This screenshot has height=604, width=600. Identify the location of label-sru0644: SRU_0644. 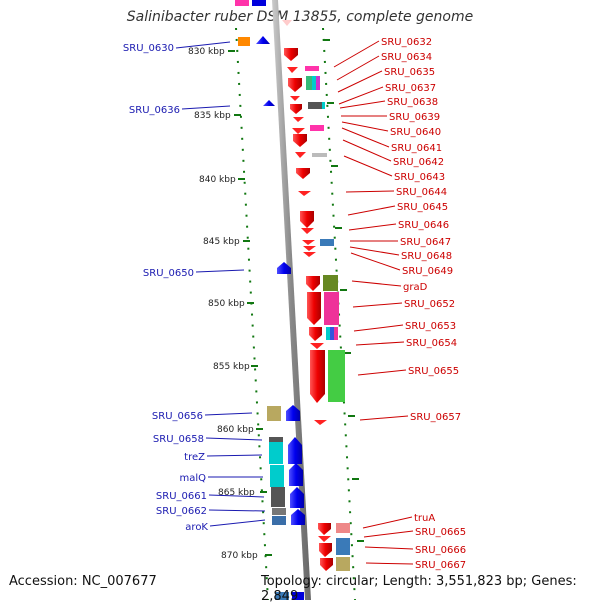
(421, 192).